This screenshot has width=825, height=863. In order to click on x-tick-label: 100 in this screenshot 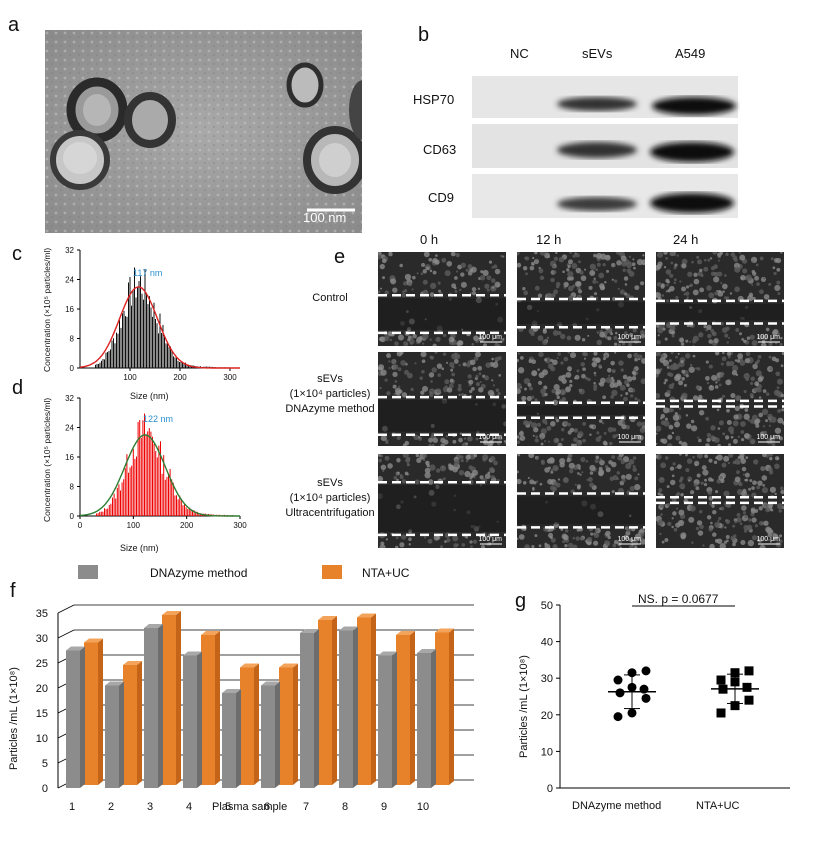, I will do `click(134, 525)`.